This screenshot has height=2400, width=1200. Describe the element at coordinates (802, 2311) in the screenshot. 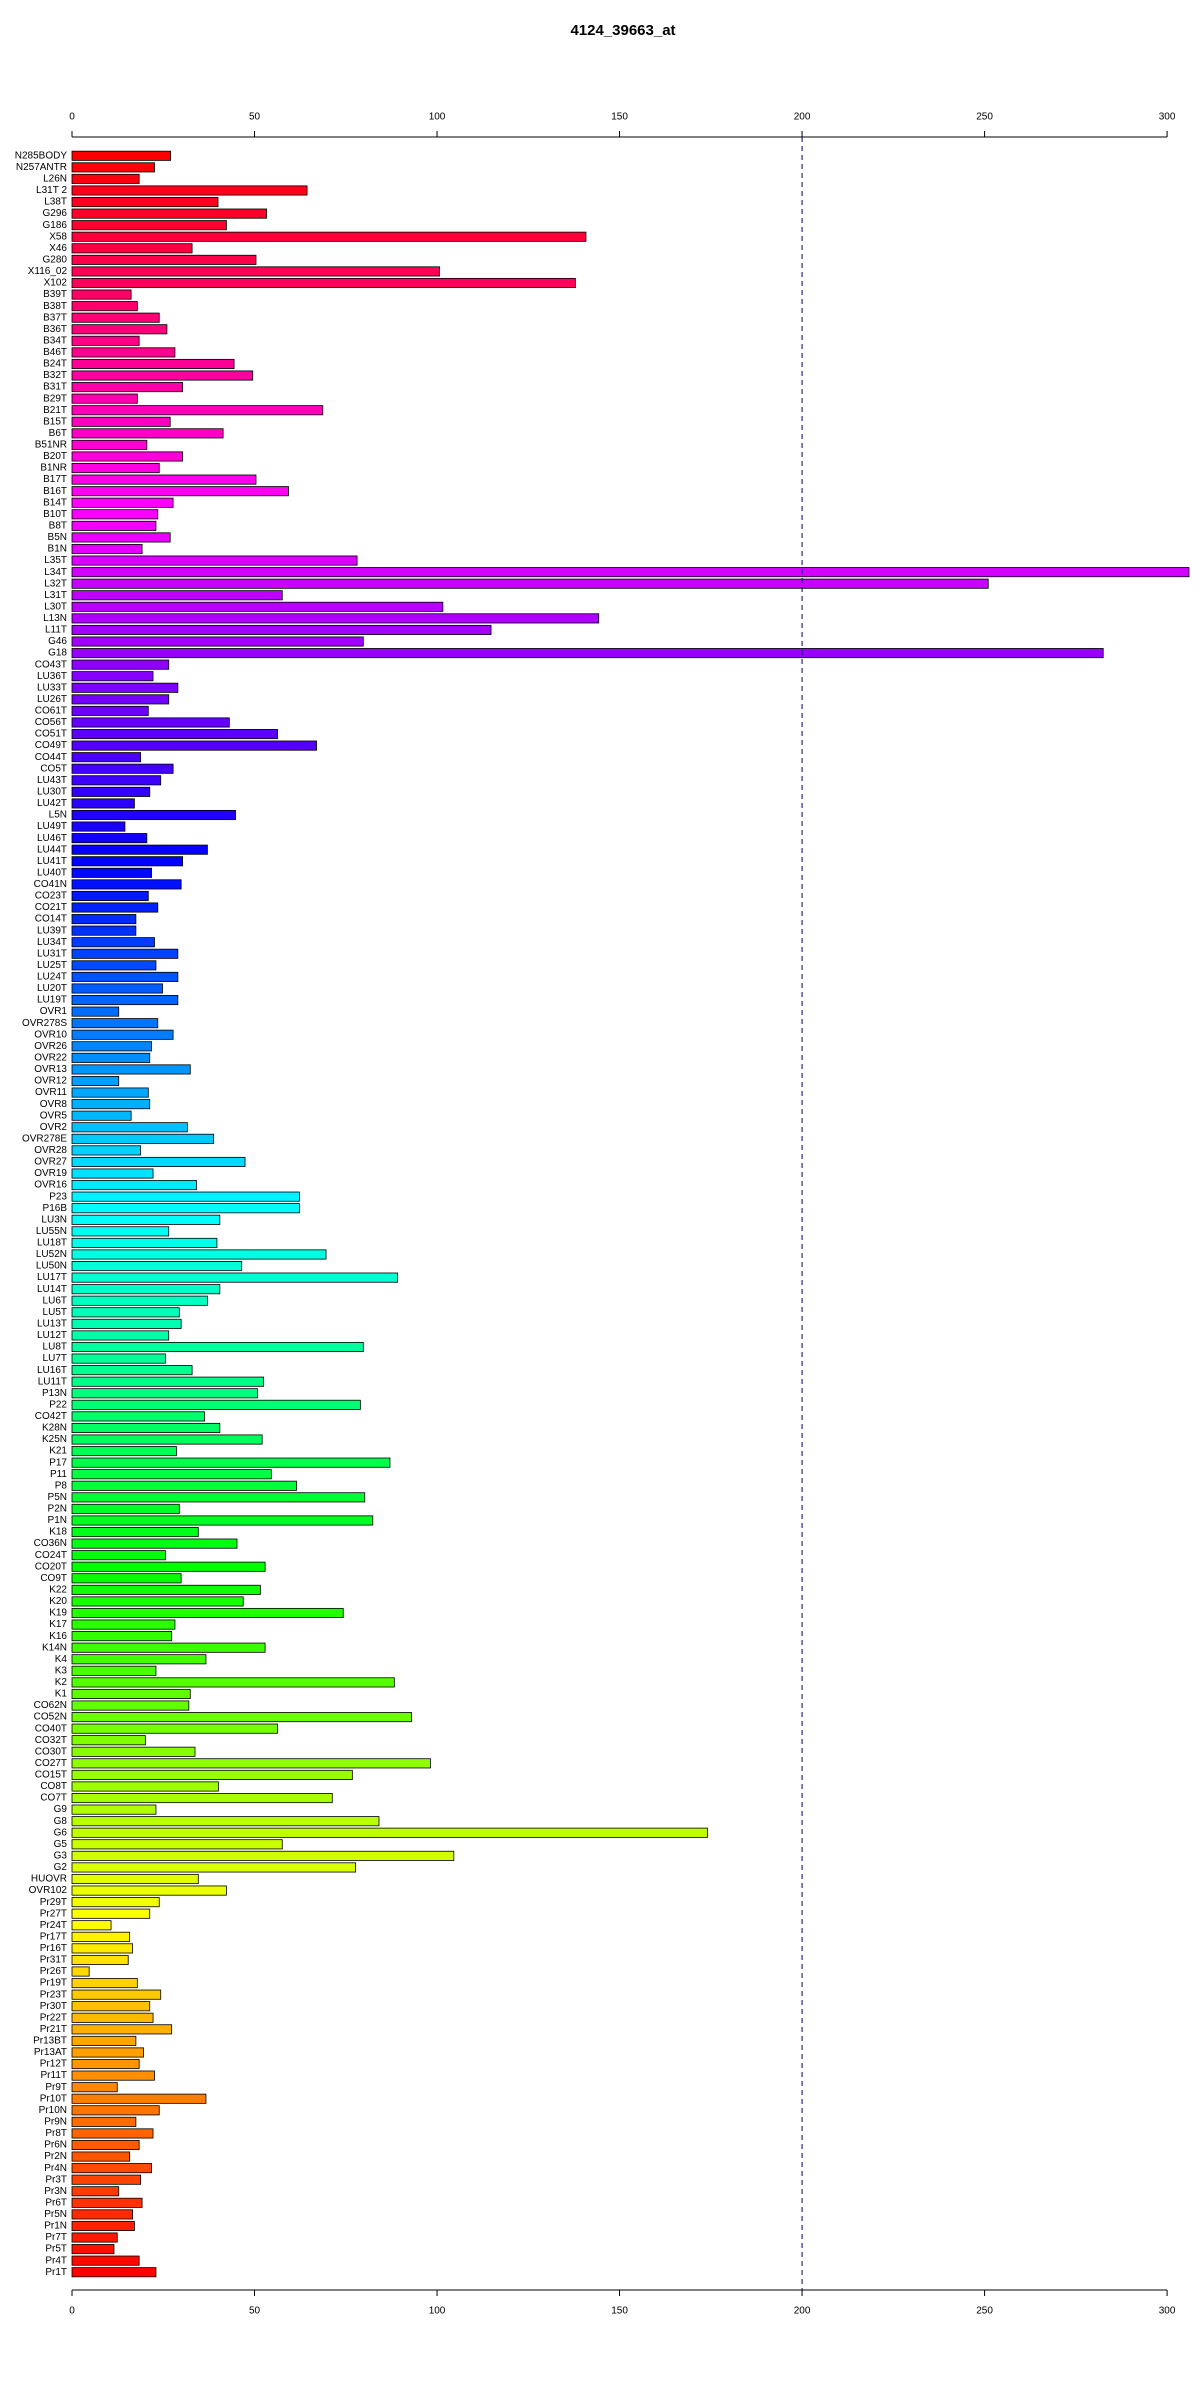

I see `x-tick-label: 200` at that location.